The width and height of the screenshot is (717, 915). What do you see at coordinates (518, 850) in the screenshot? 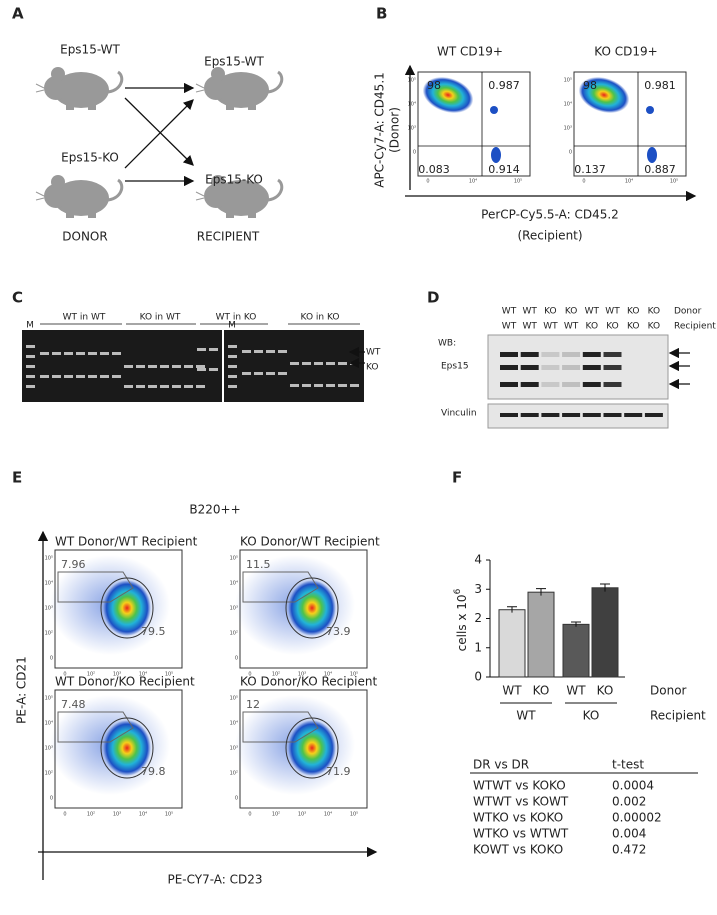
I see `table-cell: KOWT vs KOKO` at bounding box center [518, 850].